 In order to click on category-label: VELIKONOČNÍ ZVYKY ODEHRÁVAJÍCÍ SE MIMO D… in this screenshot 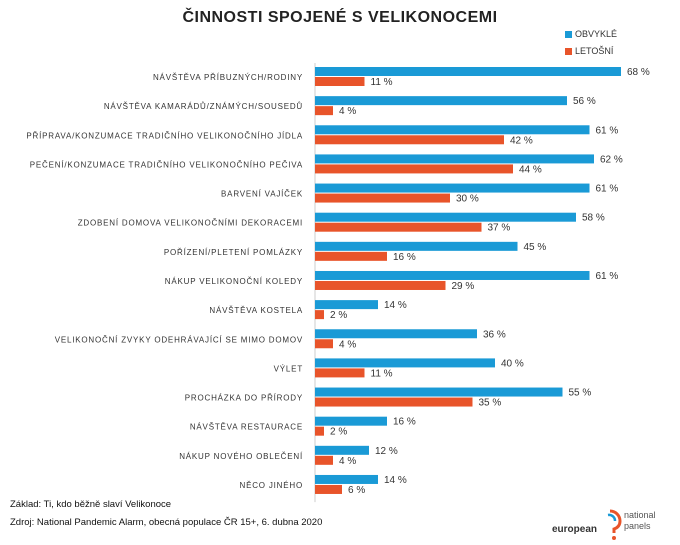, I will do `click(179, 339)`.